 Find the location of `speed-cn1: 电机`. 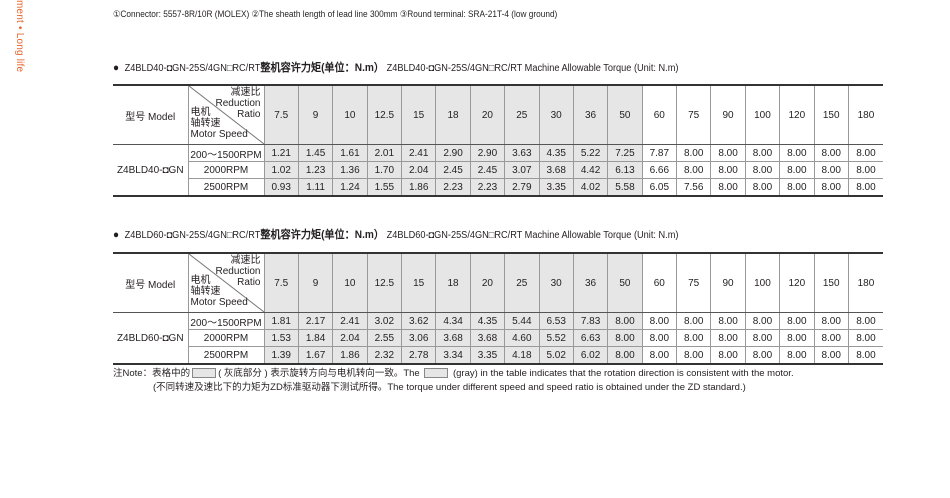

speed-cn1: 电机 is located at coordinates (200, 280).